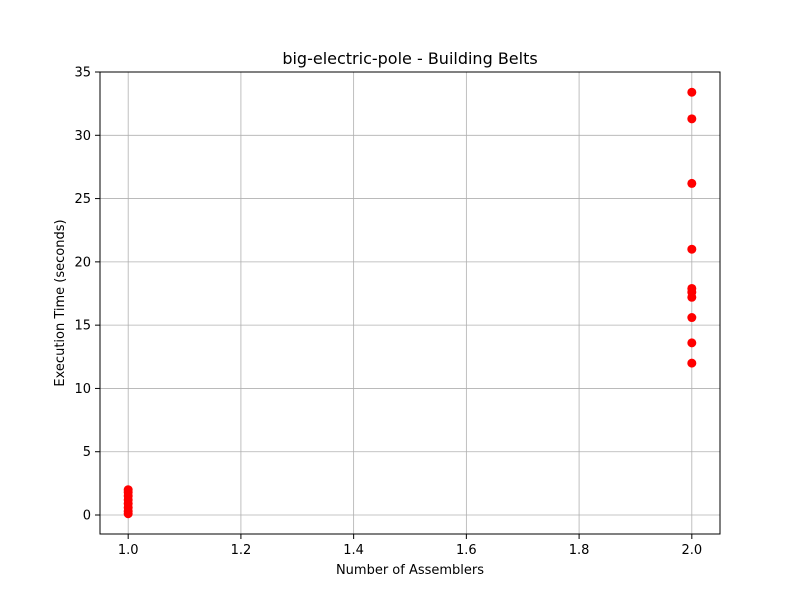 This screenshot has width=800, height=600. Describe the element at coordinates (691, 550) in the screenshot. I see `x-tick-label: 2.0` at that location.